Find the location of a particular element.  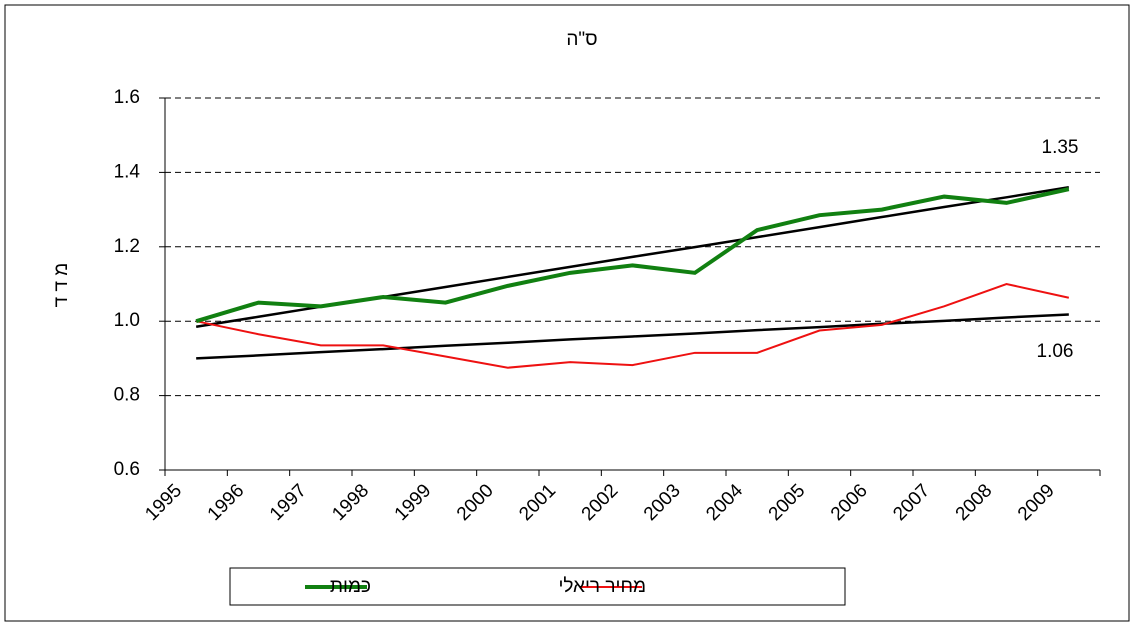

annotation: 1.06 is located at coordinates (1055, 351).